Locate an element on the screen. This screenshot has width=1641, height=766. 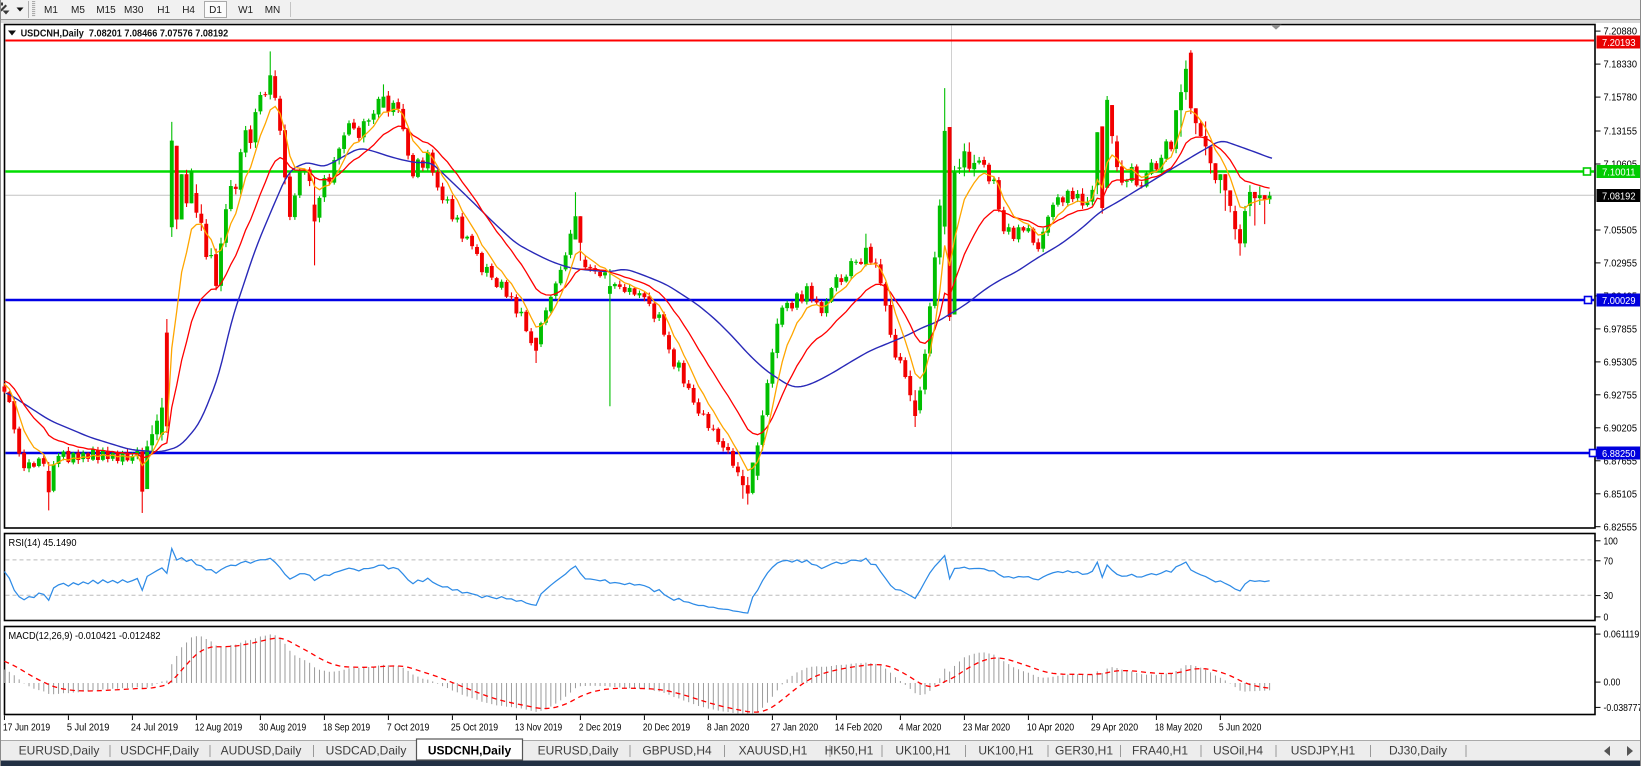
svg-text: USDJPY,H1 is located at coordinates (1323, 751).